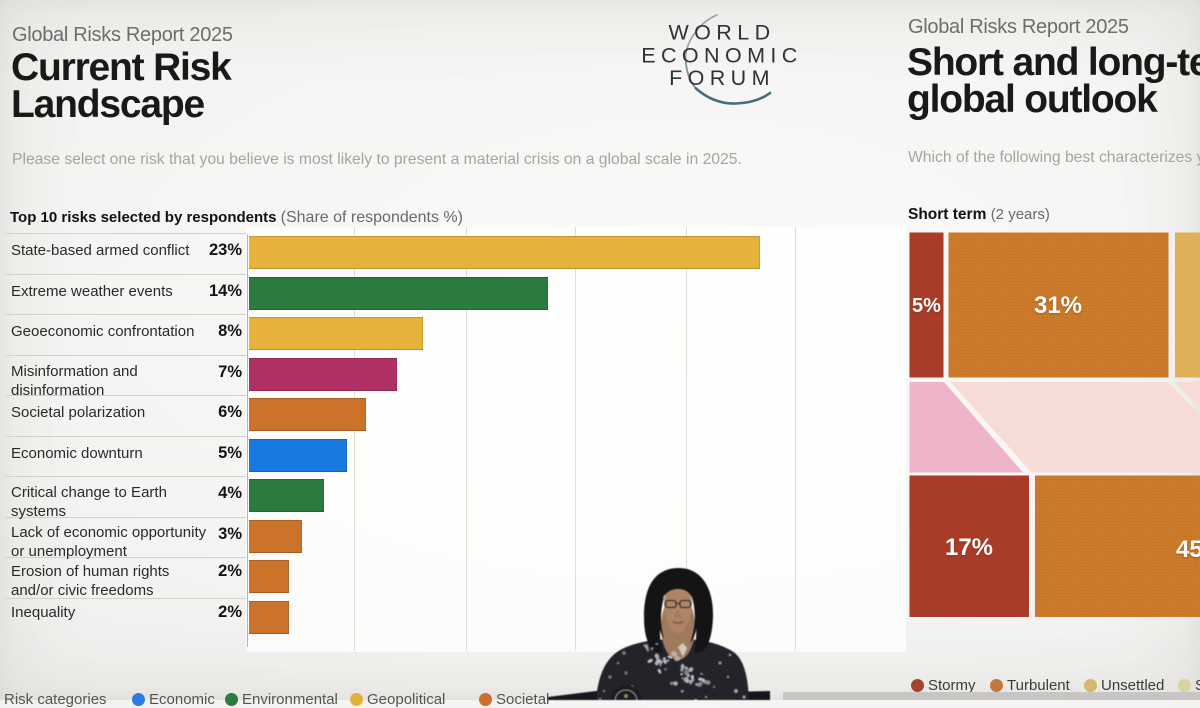  Describe the element at coordinates (722, 78) in the screenshot. I see `svg-text: FORUM` at that location.